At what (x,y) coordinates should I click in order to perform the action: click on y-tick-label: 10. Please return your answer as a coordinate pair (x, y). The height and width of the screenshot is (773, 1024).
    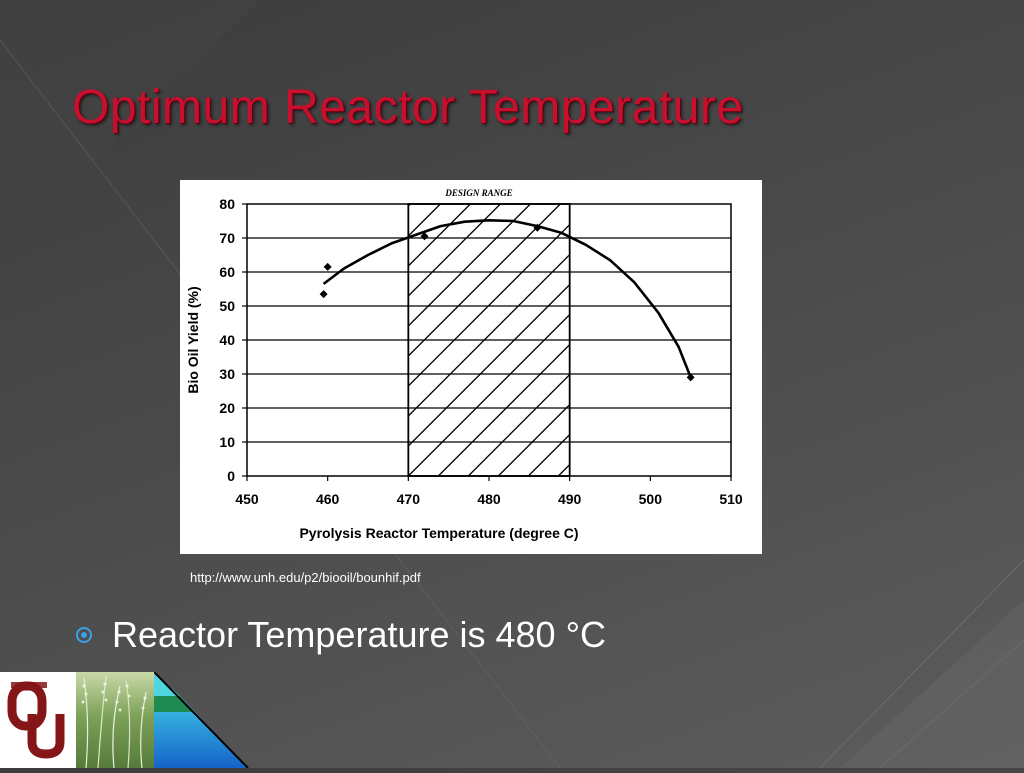
    Looking at the image, I should click on (227, 442).